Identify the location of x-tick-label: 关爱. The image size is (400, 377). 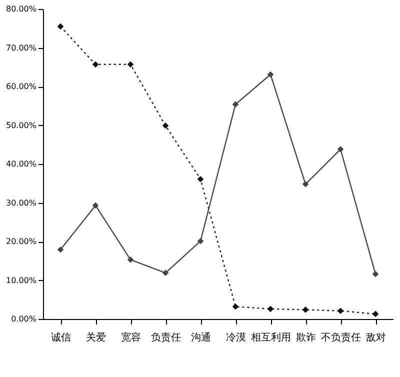
(96, 338).